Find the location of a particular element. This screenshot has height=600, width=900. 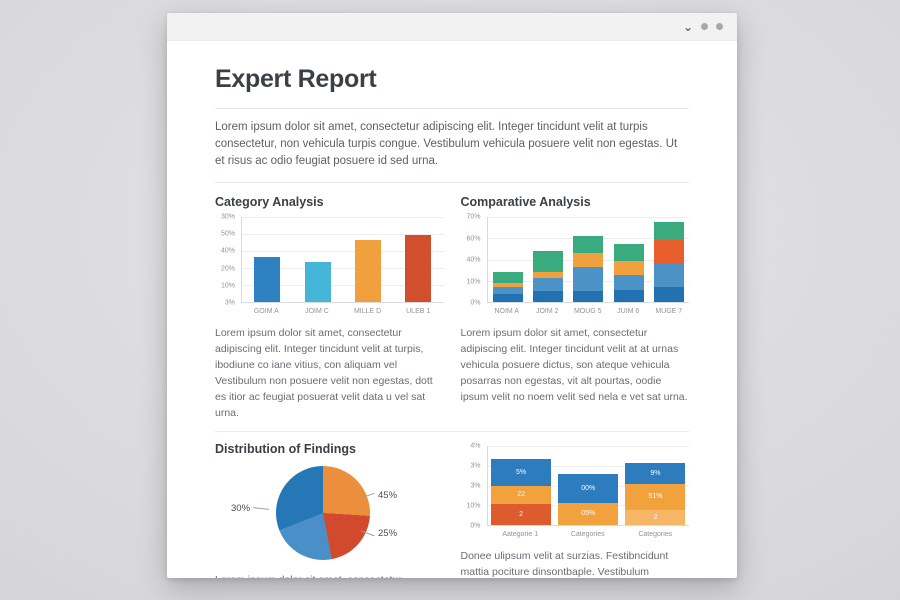

x-tick-label: NOIM A is located at coordinates (506, 311).